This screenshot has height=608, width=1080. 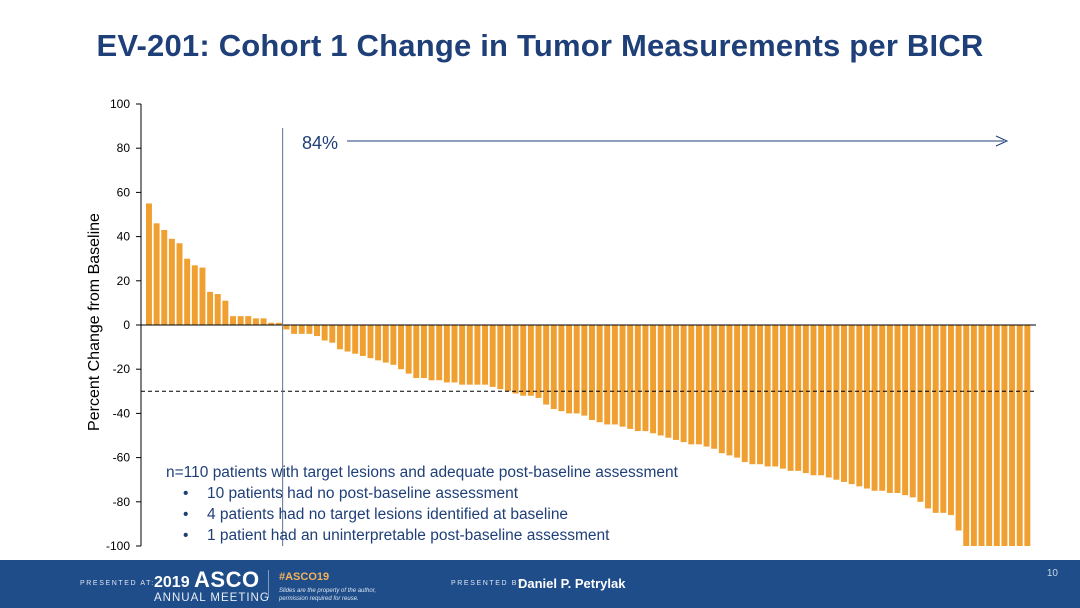 What do you see at coordinates (572, 583) in the screenshot?
I see `presenter-name: Daniel P. Petrylak` at bounding box center [572, 583].